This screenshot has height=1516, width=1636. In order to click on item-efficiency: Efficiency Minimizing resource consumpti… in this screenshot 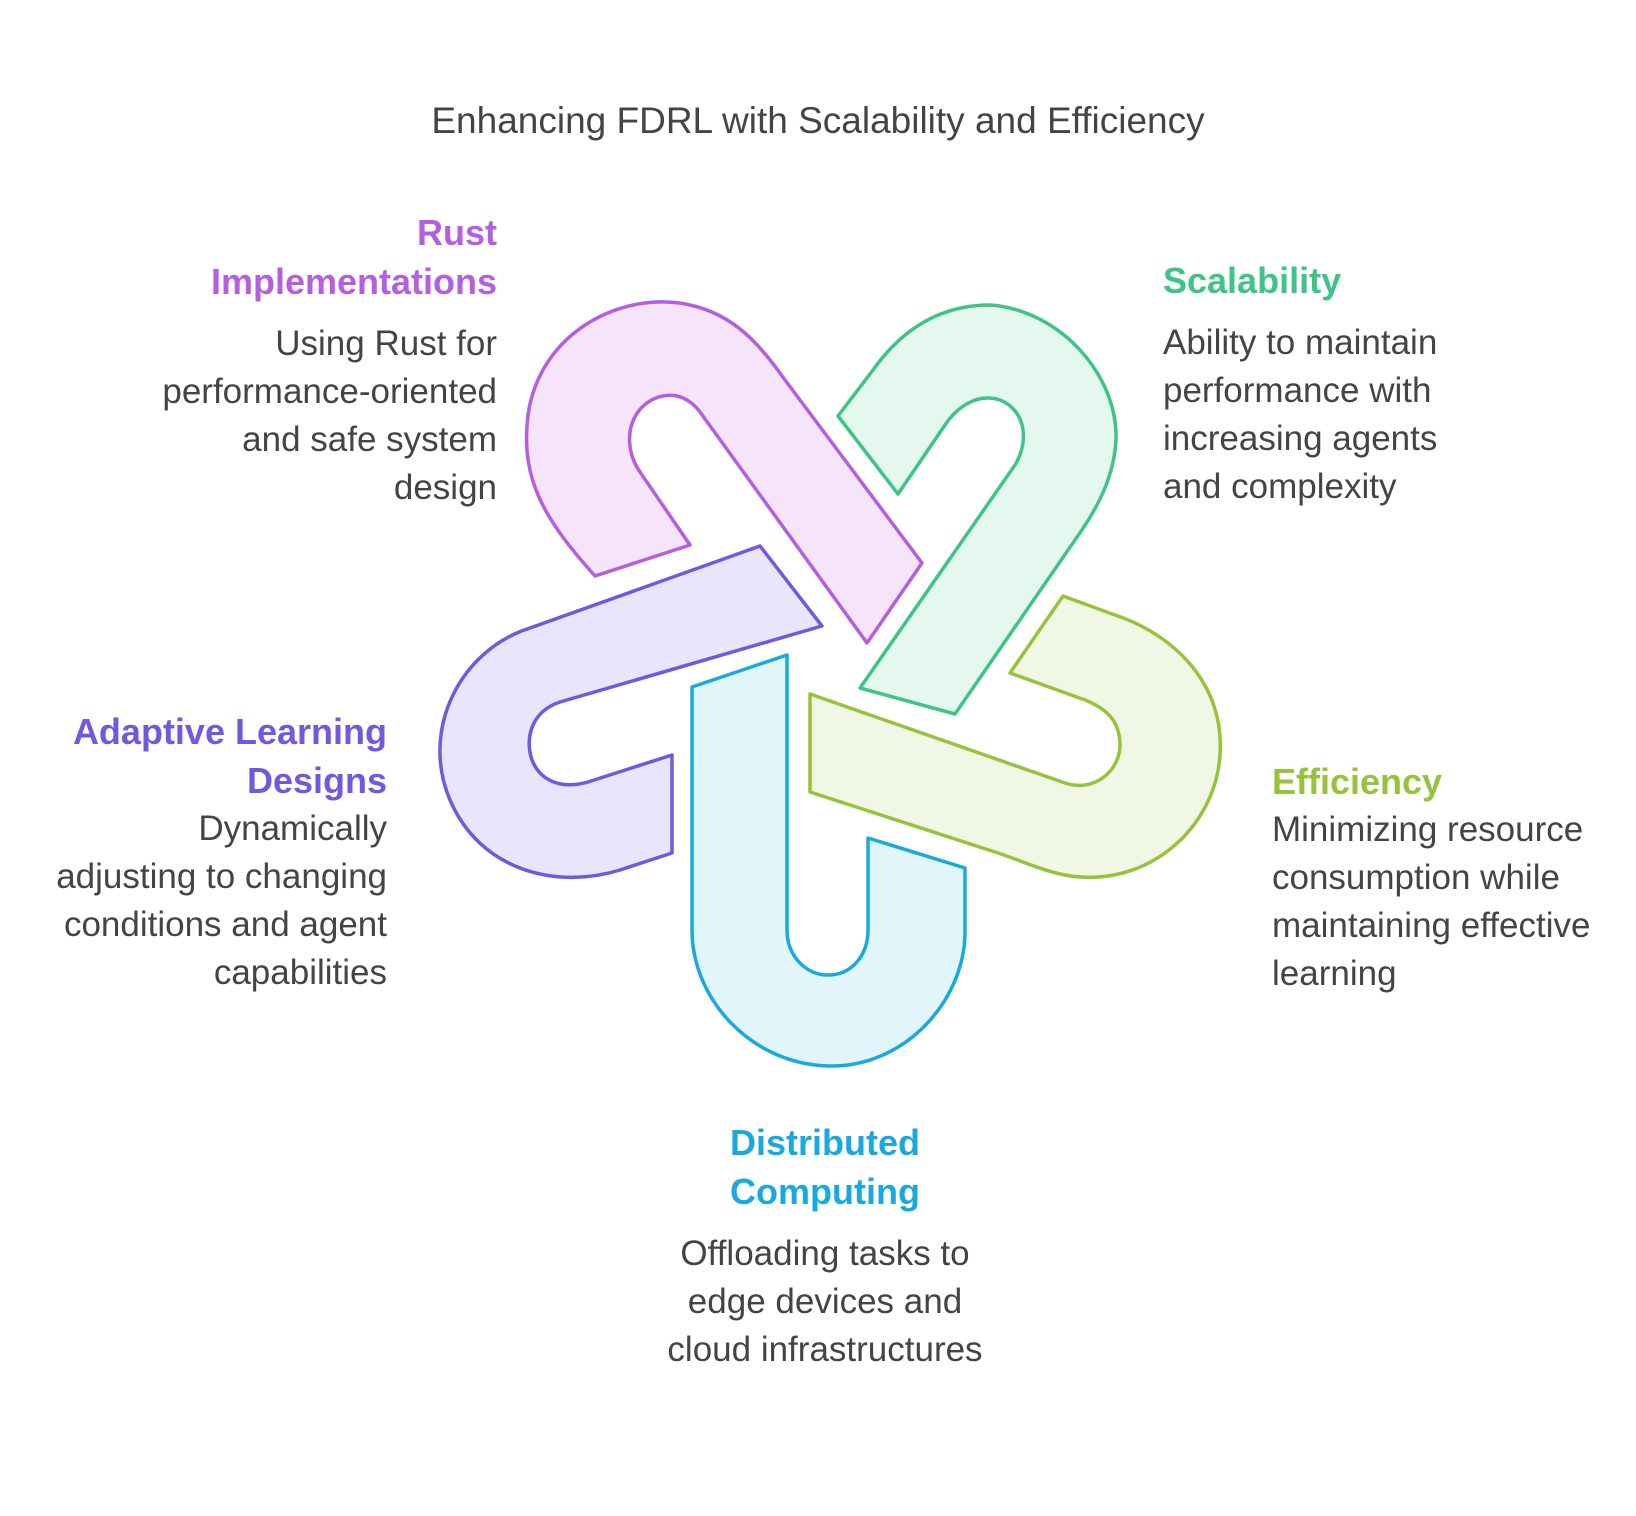, I will do `click(1449, 877)`.